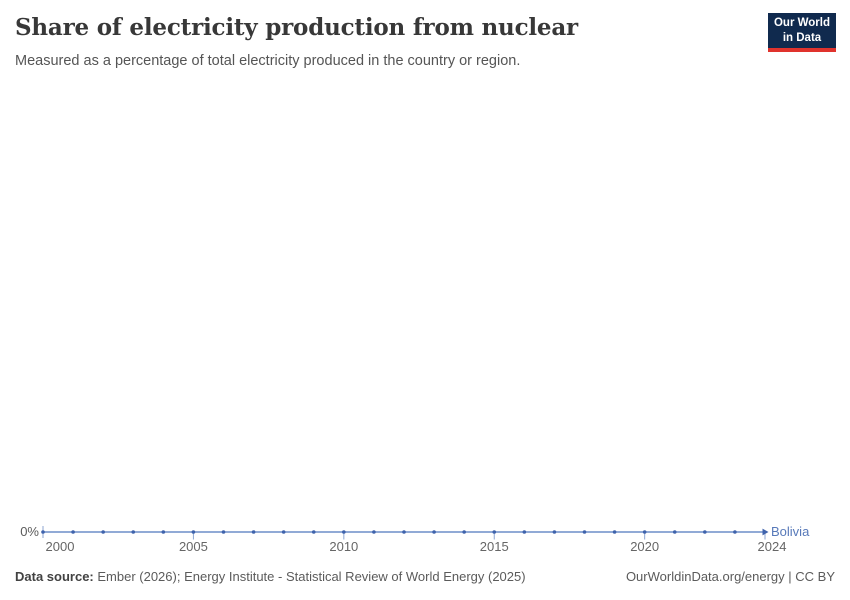 The width and height of the screenshot is (850, 600). Describe the element at coordinates (223, 532) in the screenshot. I see `data-point-2006` at that location.